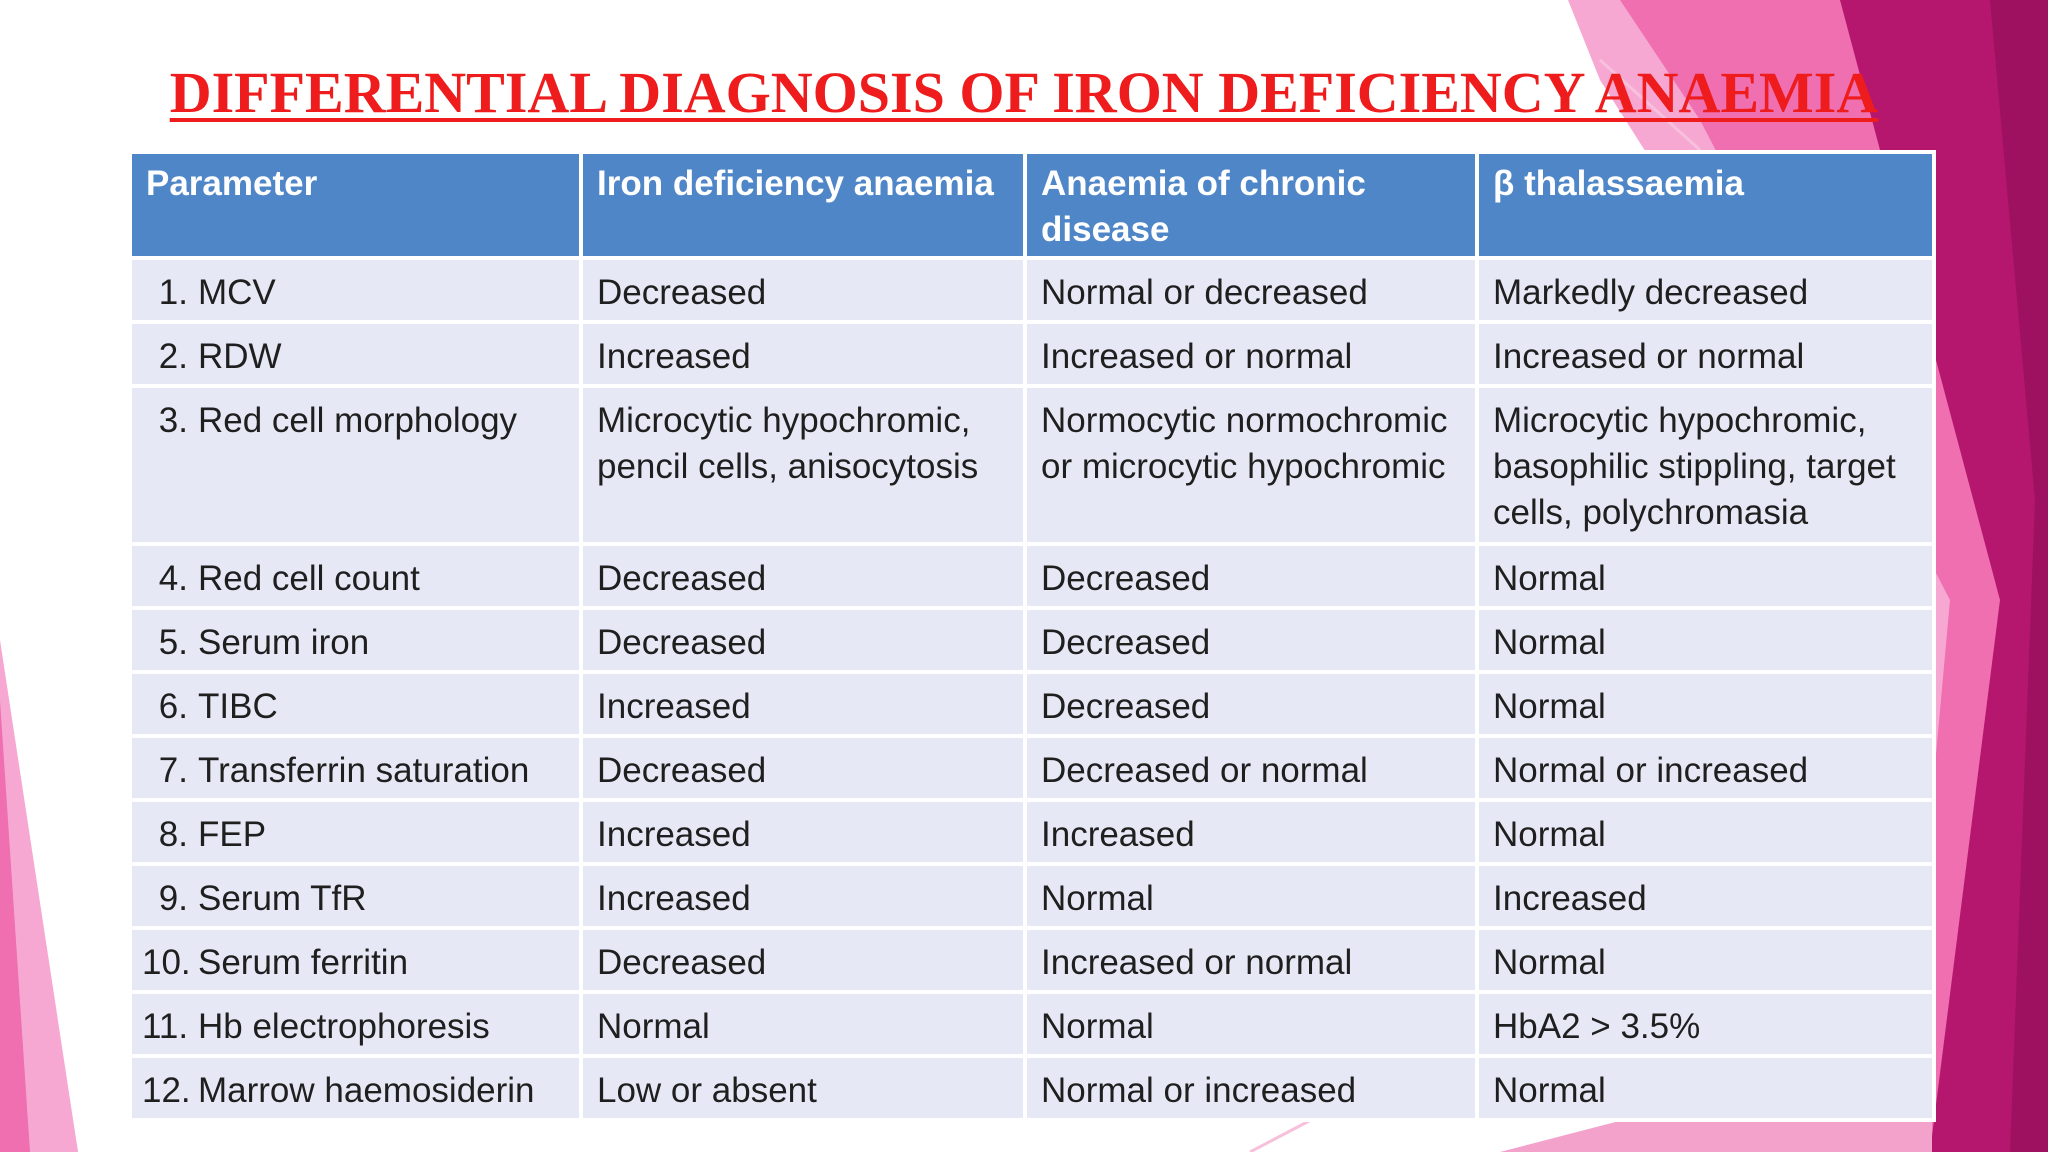  What do you see at coordinates (355, 465) in the screenshot?
I see `row-parameter: 3. Red cell morphology` at bounding box center [355, 465].